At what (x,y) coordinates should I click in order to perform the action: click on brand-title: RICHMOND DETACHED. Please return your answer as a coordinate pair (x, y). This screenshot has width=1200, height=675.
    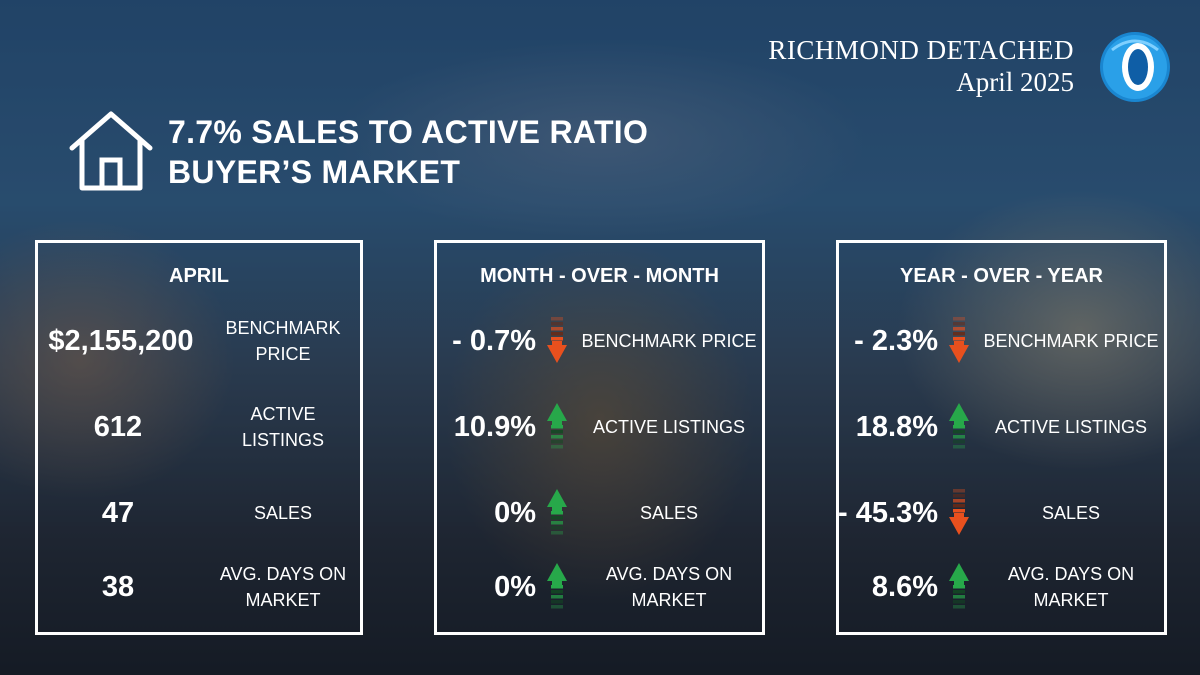
    Looking at the image, I should click on (921, 50).